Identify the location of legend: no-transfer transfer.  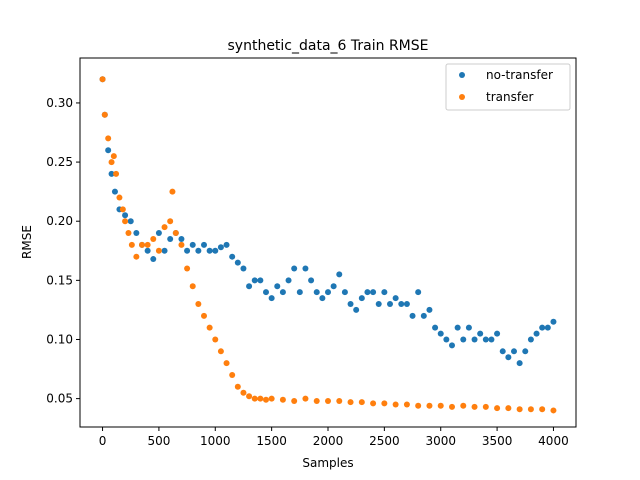
(508, 87).